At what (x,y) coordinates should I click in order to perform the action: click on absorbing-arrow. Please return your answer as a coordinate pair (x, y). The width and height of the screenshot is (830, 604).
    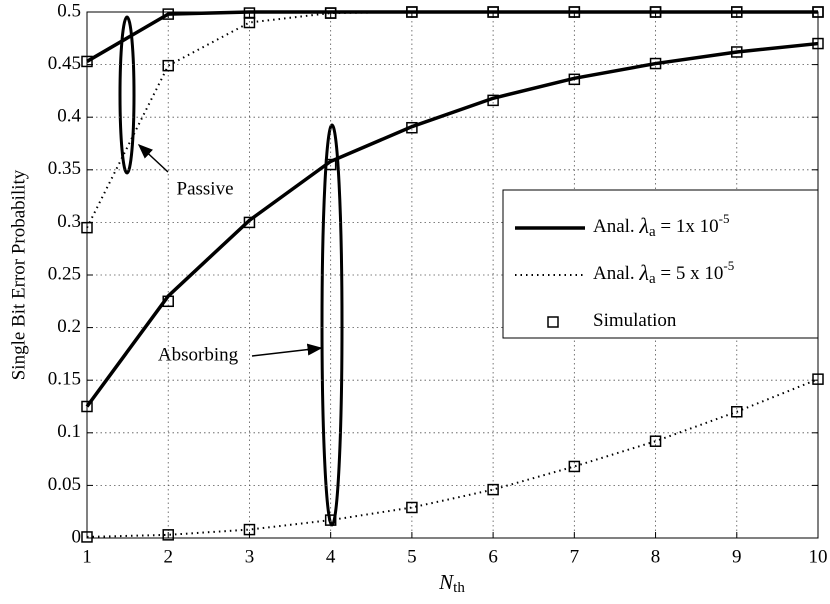
    Looking at the image, I should click on (287, 350).